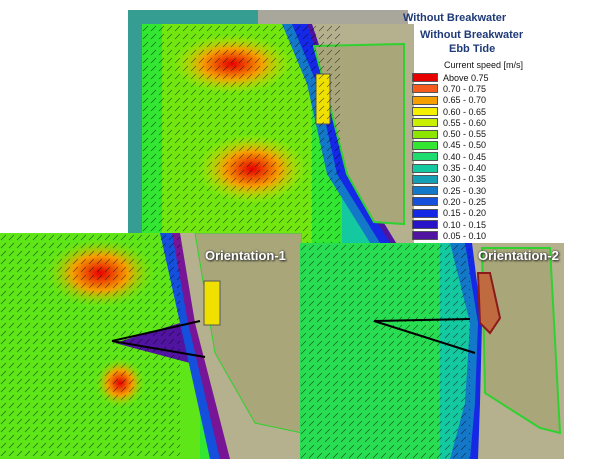  I want to click on legend-item: 0.50 - 0.55, so click(487, 133).